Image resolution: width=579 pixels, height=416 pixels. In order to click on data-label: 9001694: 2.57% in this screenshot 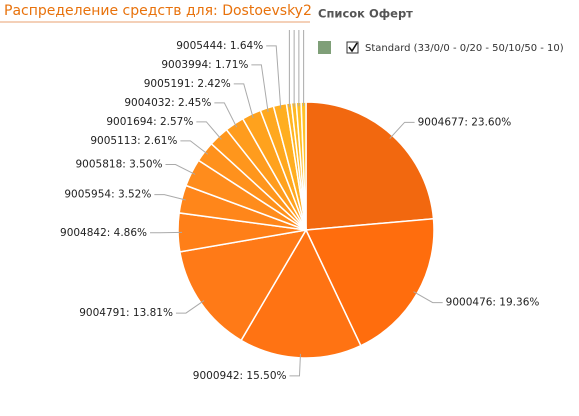, I will do `click(149, 122)`.